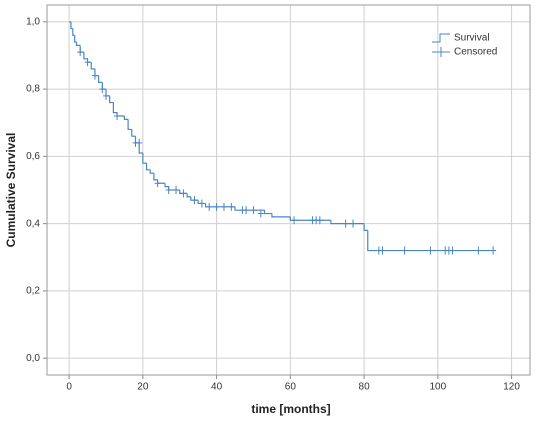 The height and width of the screenshot is (422, 540). What do you see at coordinates (33, 21) in the screenshot?
I see `y-tick-label: 1,0` at bounding box center [33, 21].